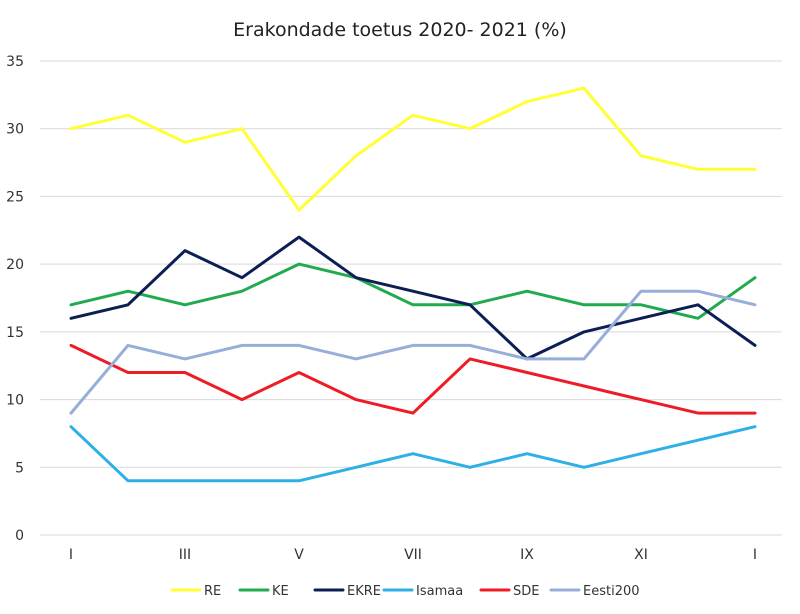  I want to click on x-tick-label: VII, so click(413, 555).